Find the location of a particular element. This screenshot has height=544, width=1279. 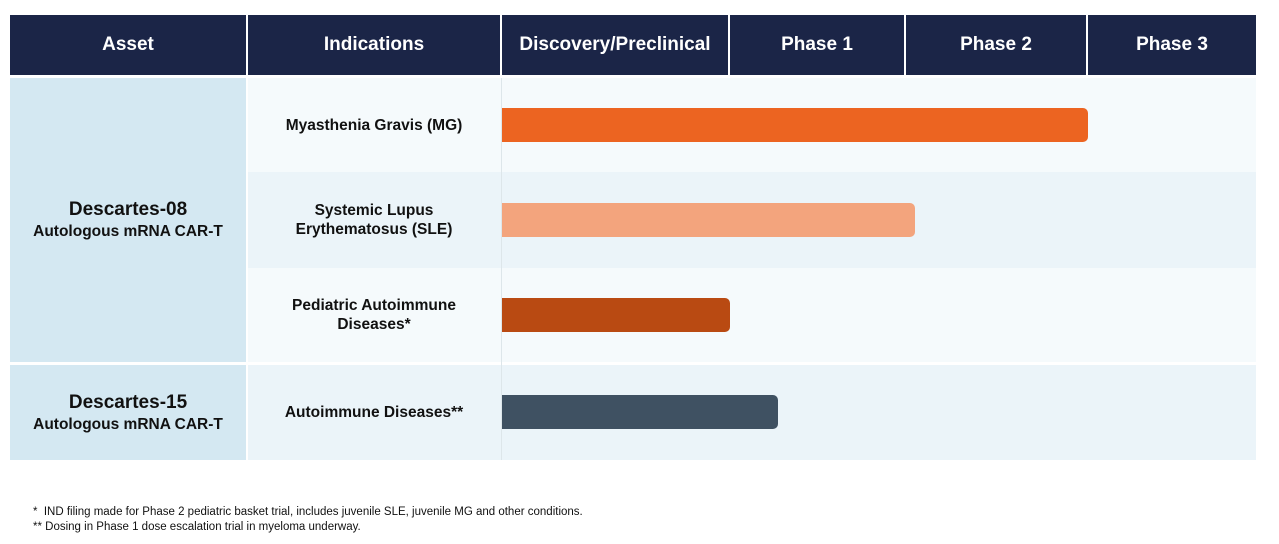

row-background is located at coordinates (752, 315).